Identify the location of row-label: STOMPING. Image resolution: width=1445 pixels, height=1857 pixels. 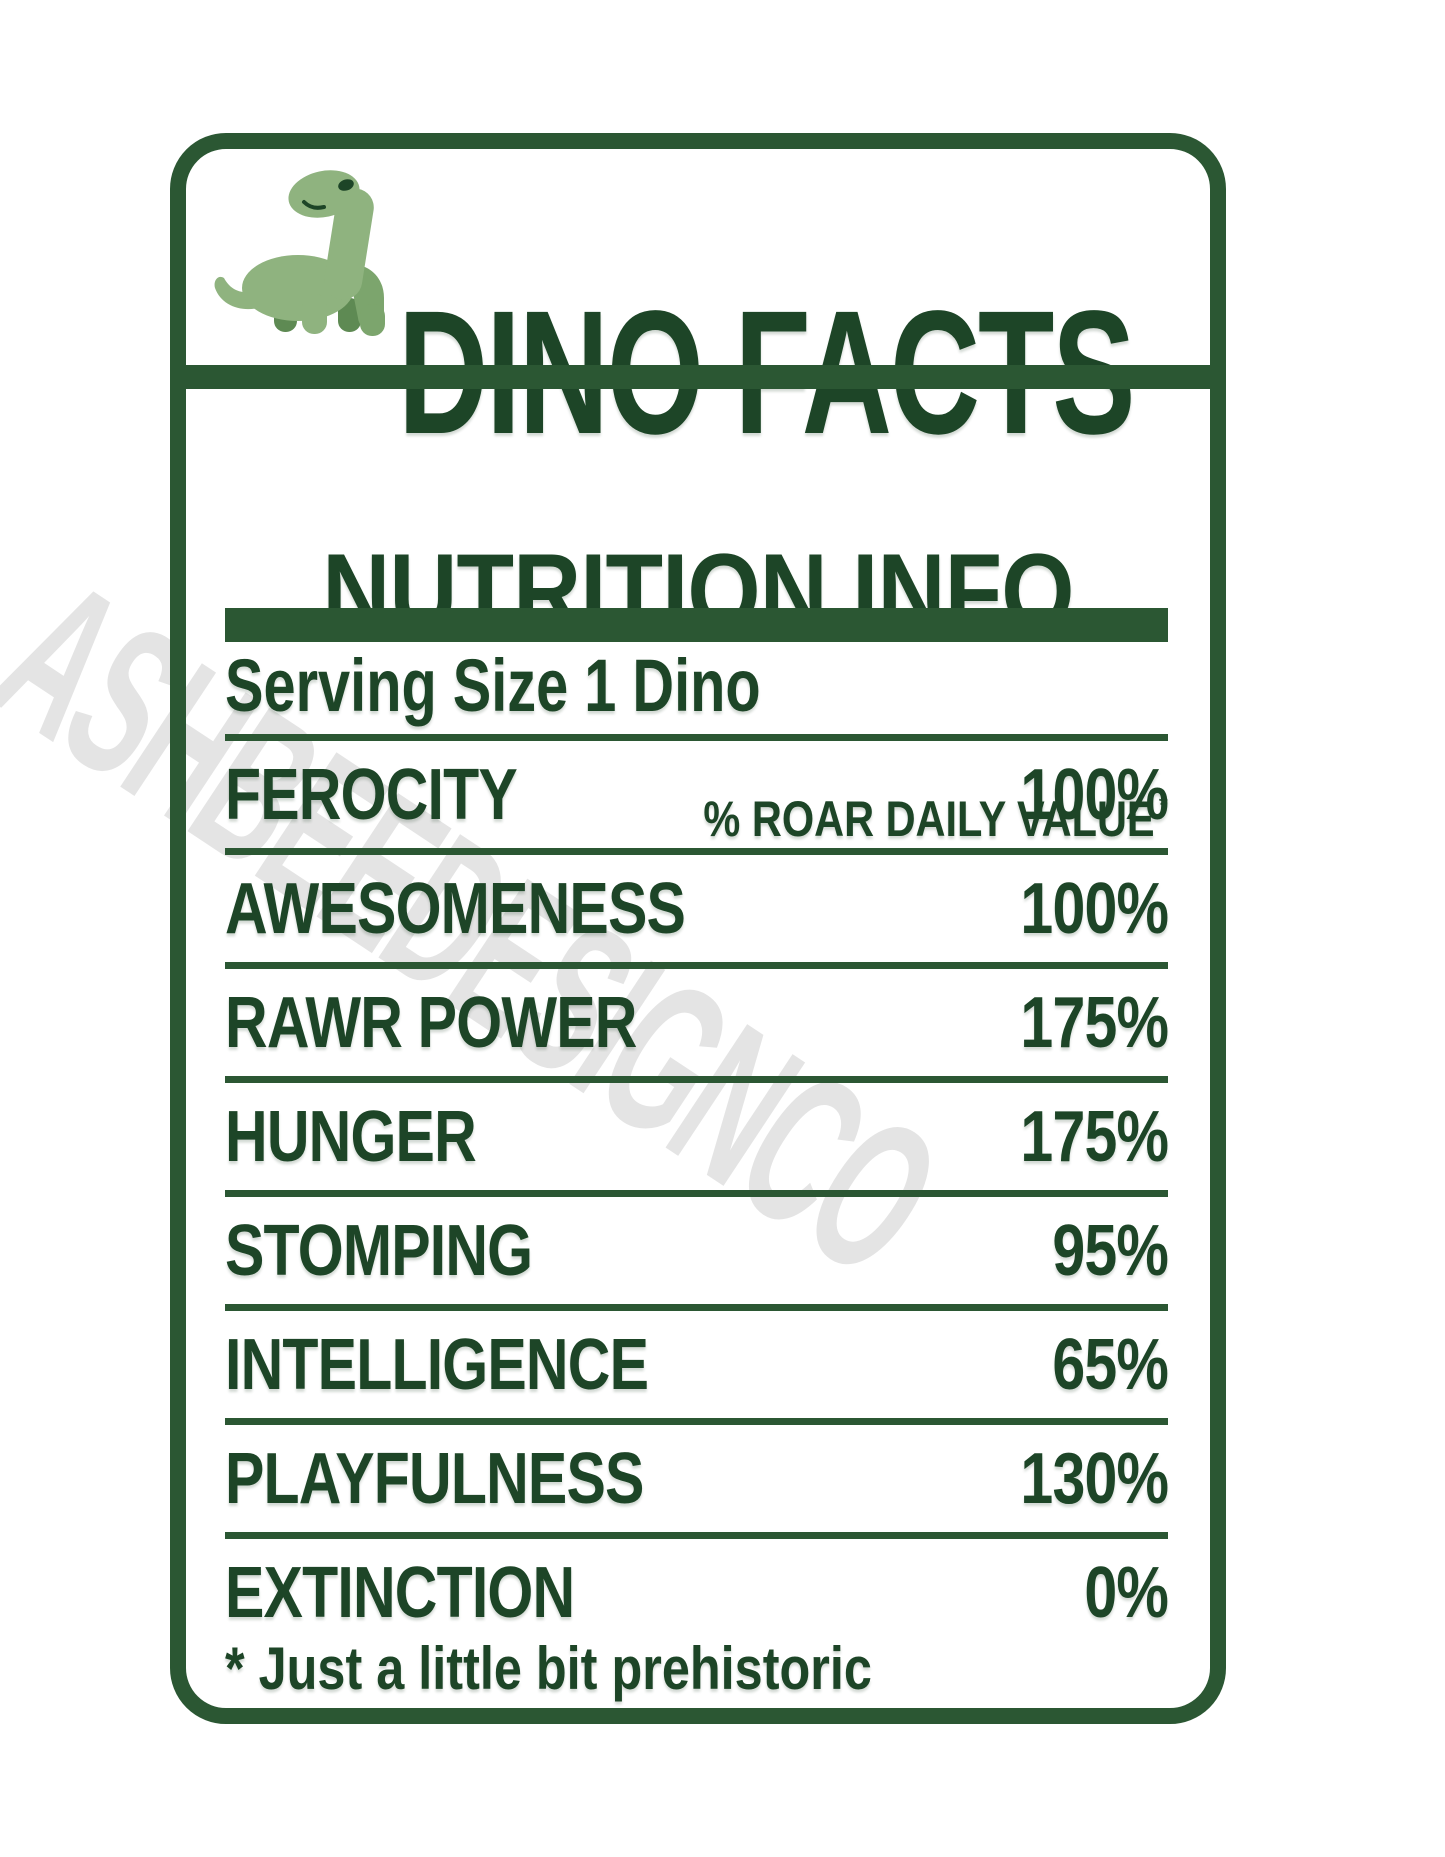
(379, 1250).